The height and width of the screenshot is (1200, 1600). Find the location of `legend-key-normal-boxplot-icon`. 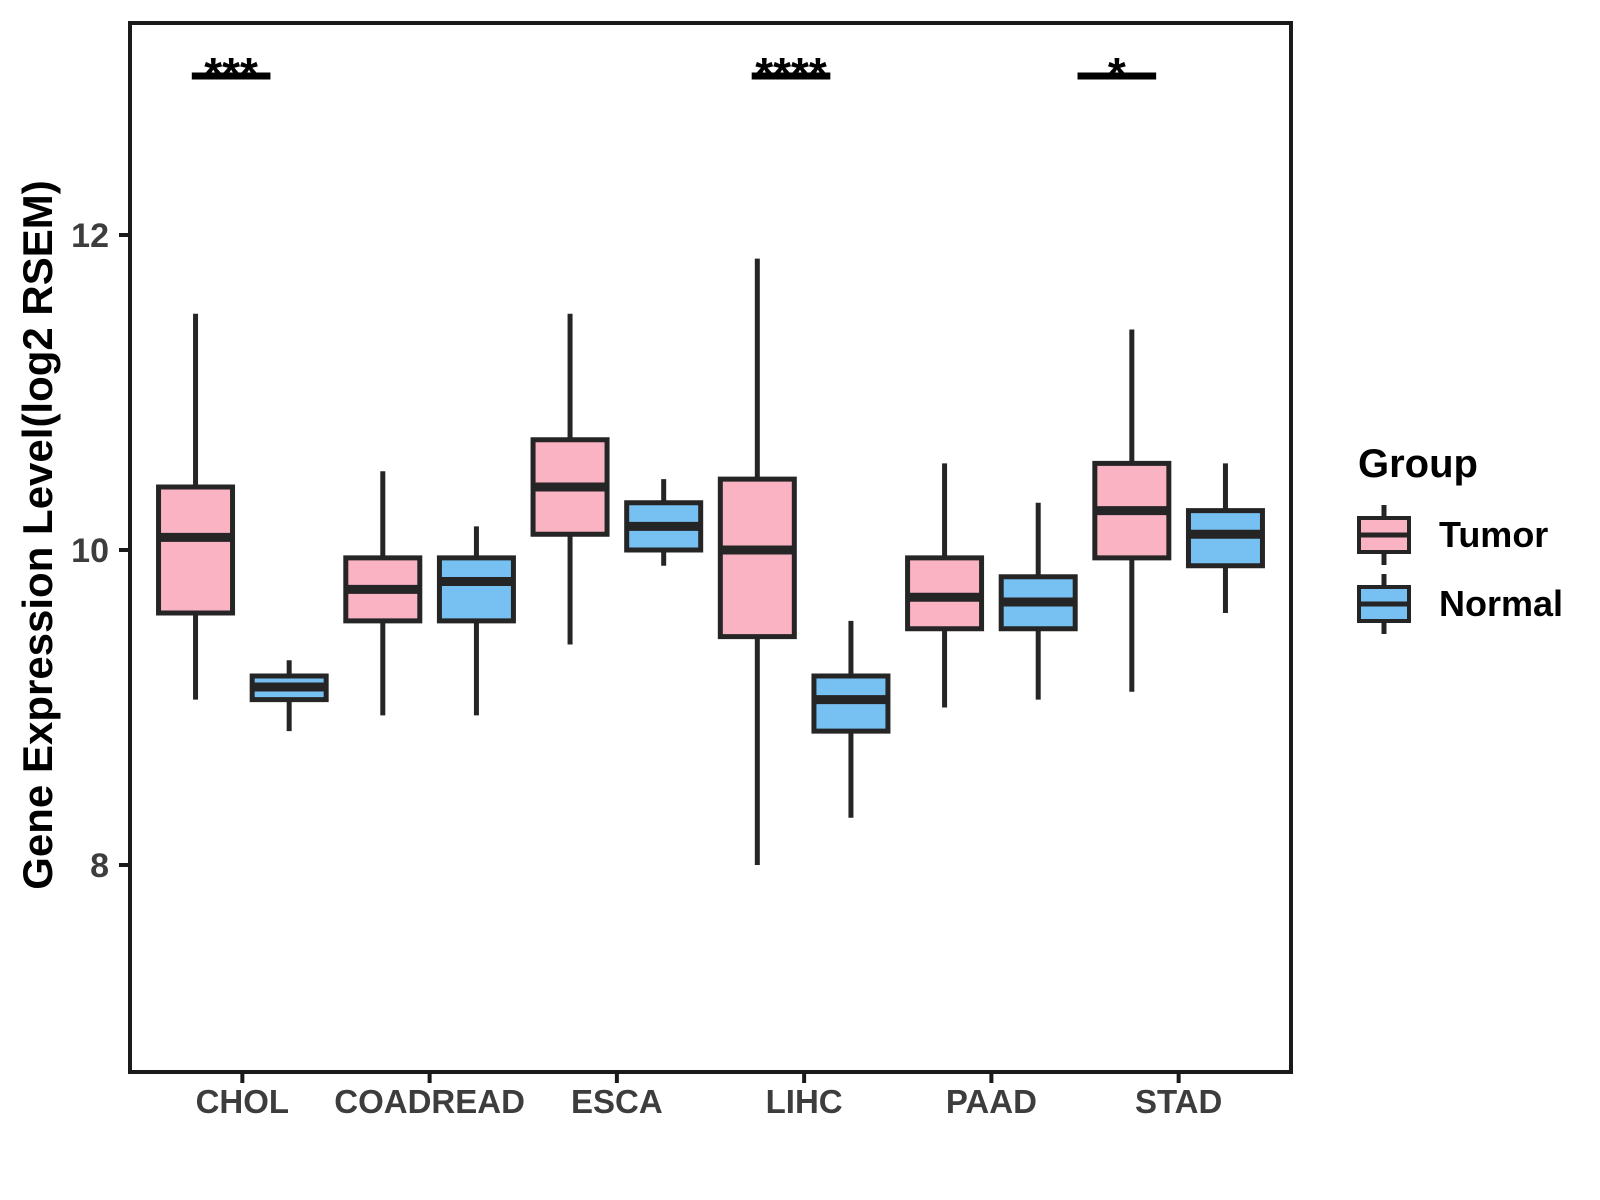

legend-key-normal-boxplot-icon is located at coordinates (1384, 604).